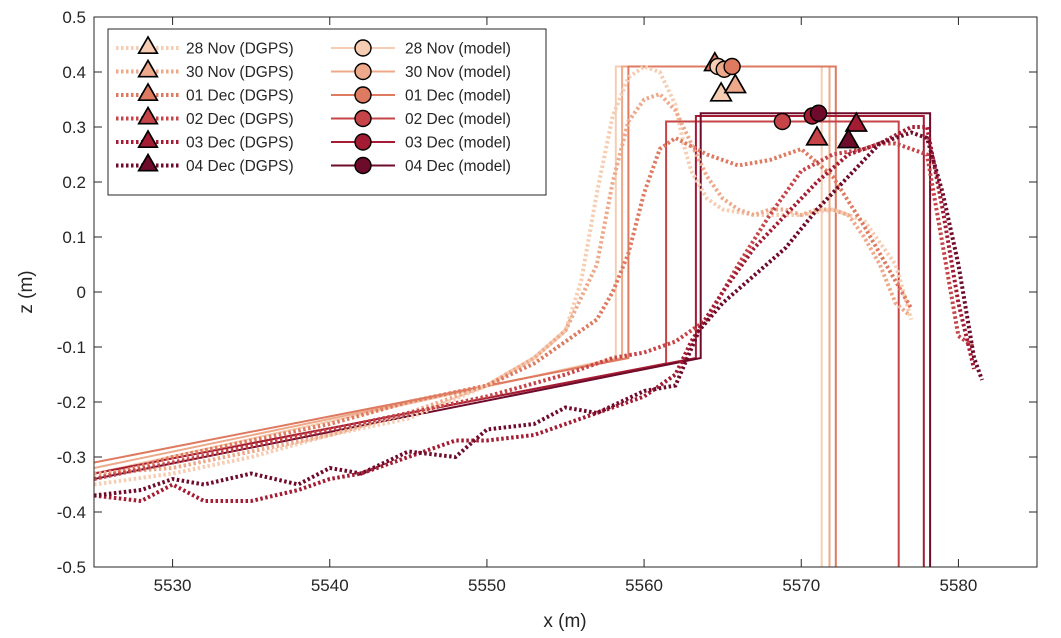  What do you see at coordinates (173, 585) in the screenshot?
I see `x-tick-label: 5530` at bounding box center [173, 585].